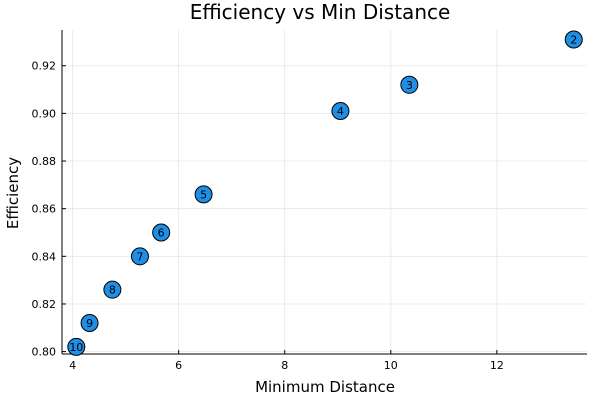 This screenshot has width=600, height=400. What do you see at coordinates (320, 12) in the screenshot?
I see `chart-title: Efficiency vs Min Distance` at bounding box center [320, 12].